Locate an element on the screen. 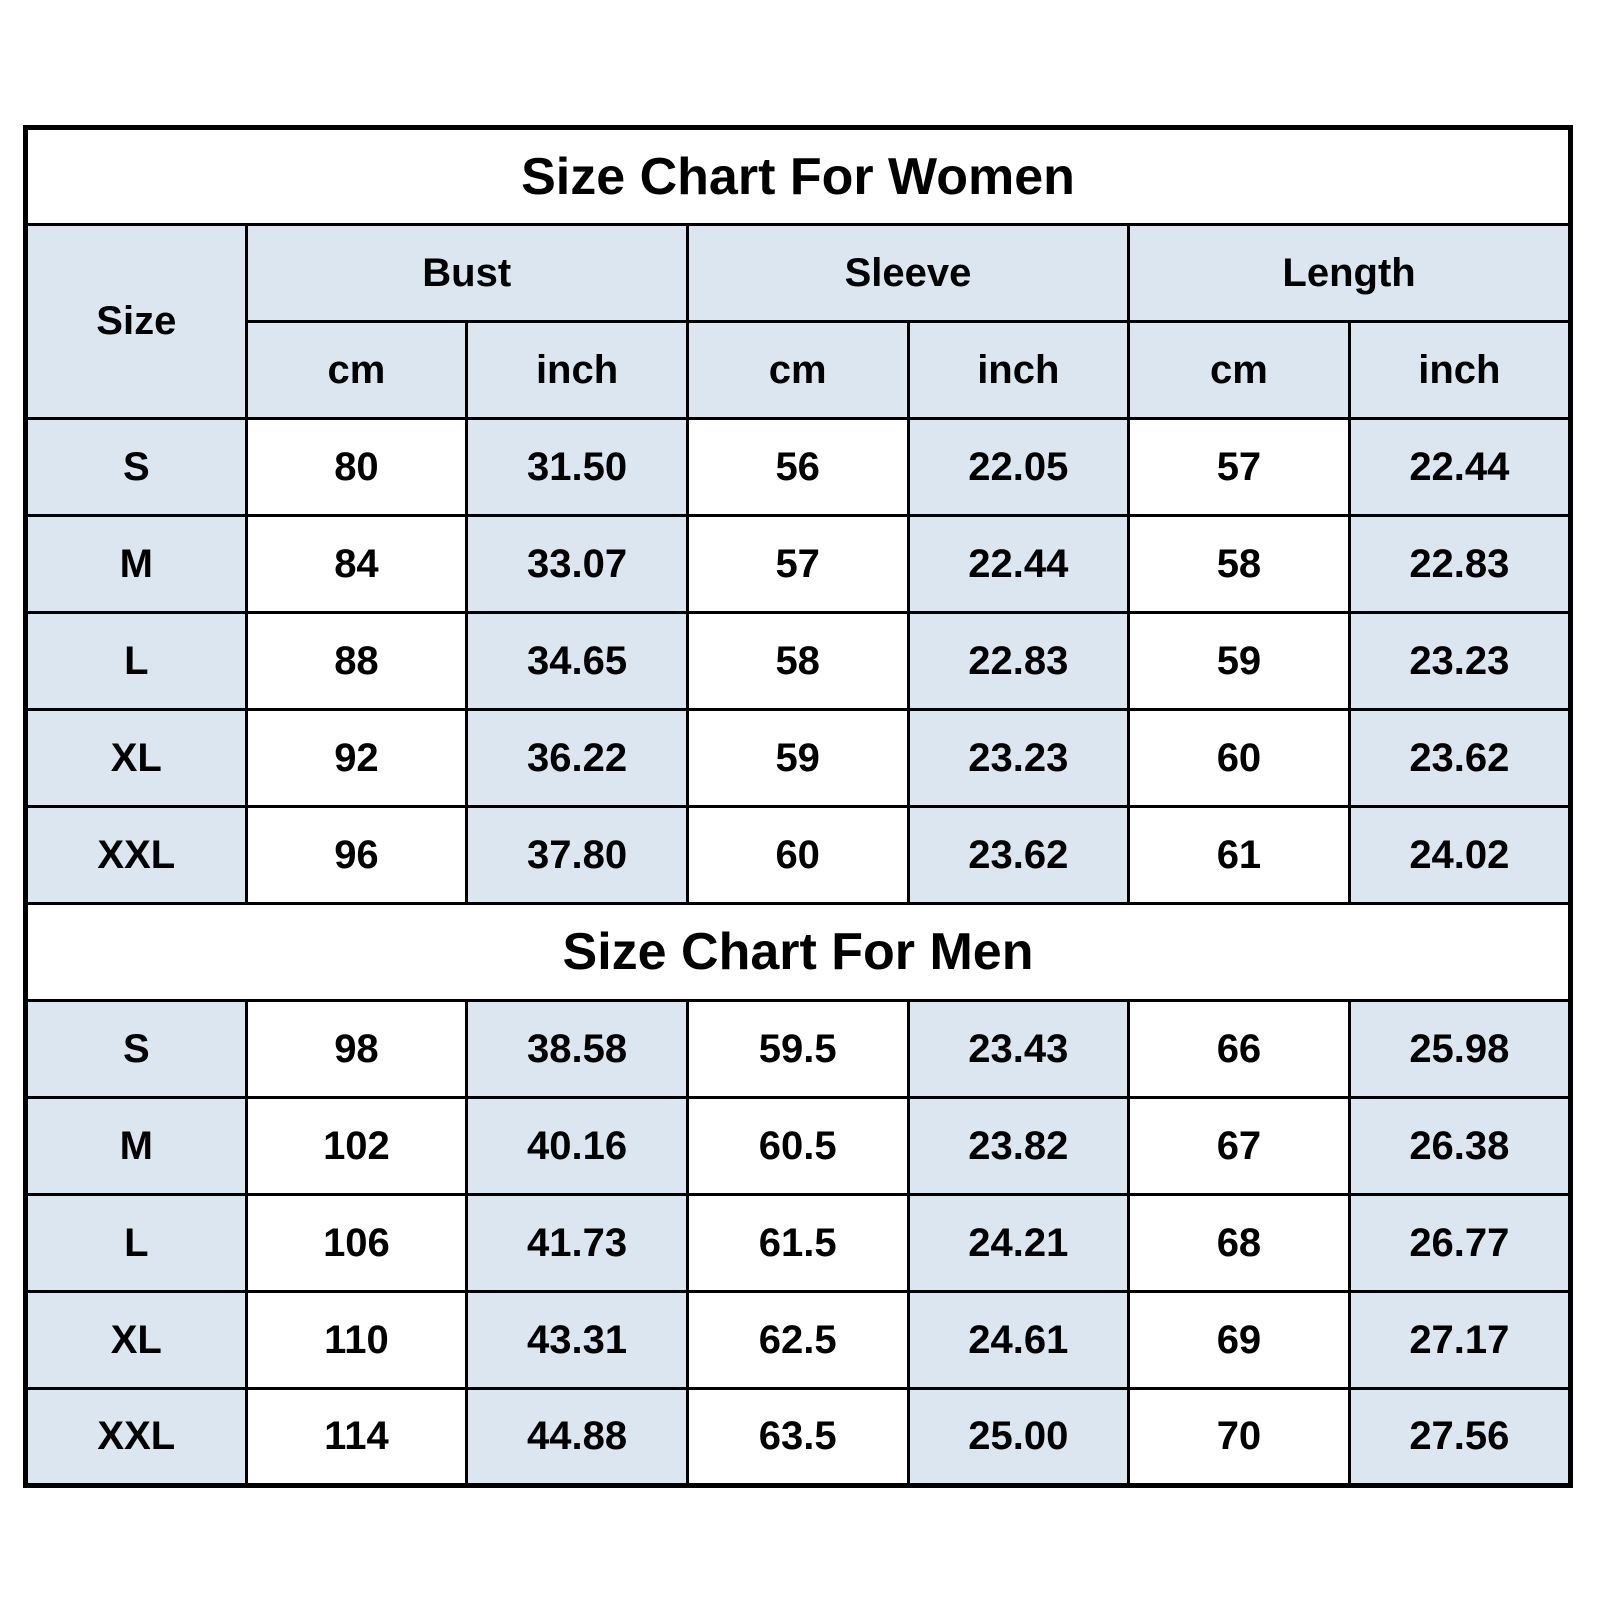 The width and height of the screenshot is (1600, 1600). value-cell: 36.22 is located at coordinates (577, 758).